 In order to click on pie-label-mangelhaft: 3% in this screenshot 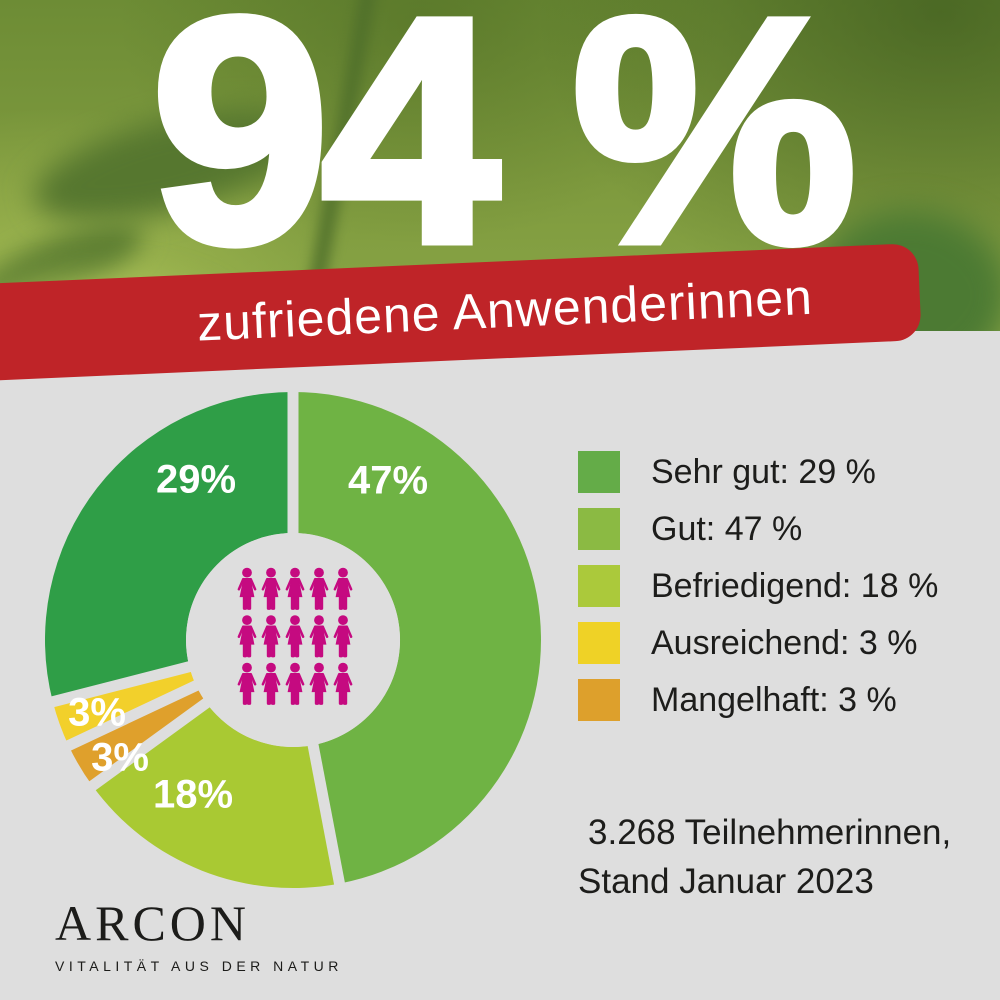, I will do `click(120, 757)`.